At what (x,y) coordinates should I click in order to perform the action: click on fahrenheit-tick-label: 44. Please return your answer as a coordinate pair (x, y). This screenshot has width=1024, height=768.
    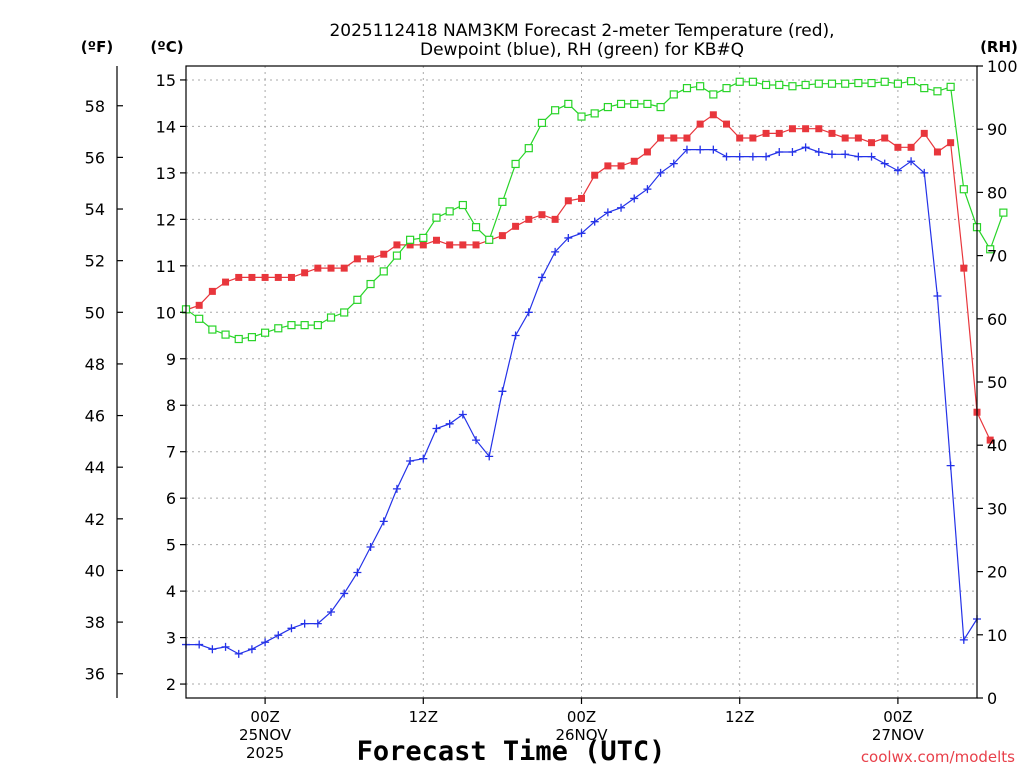
    Looking at the image, I should click on (95, 467).